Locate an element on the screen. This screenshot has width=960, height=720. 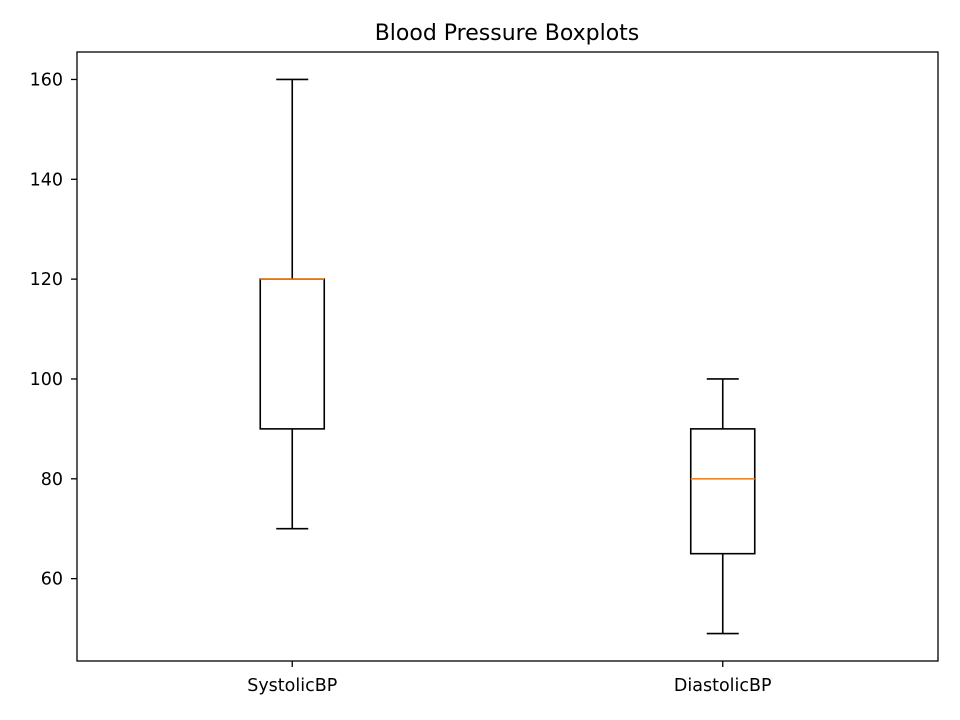
y-tick-label: 160 is located at coordinates (46, 80).